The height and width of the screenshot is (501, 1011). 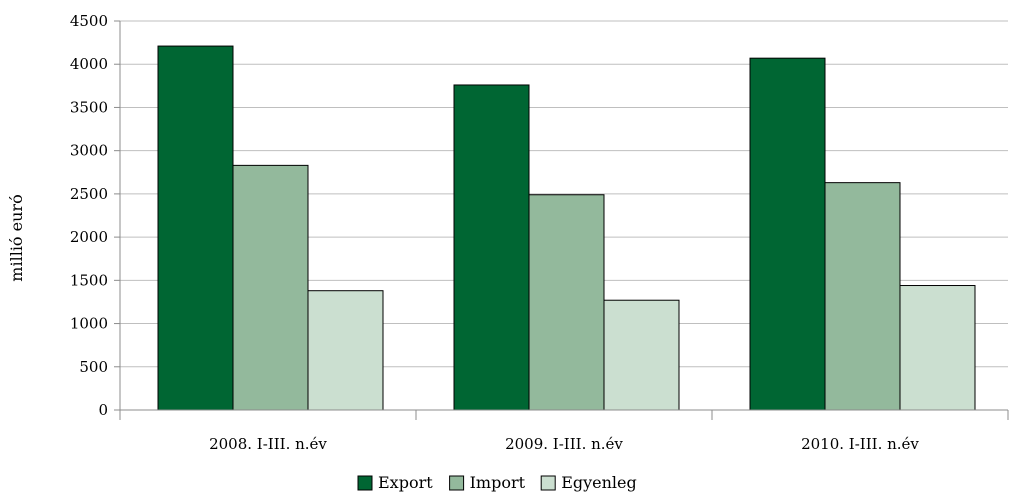 What do you see at coordinates (89, 107) in the screenshot?
I see `y-tick-label: 3500` at bounding box center [89, 107].